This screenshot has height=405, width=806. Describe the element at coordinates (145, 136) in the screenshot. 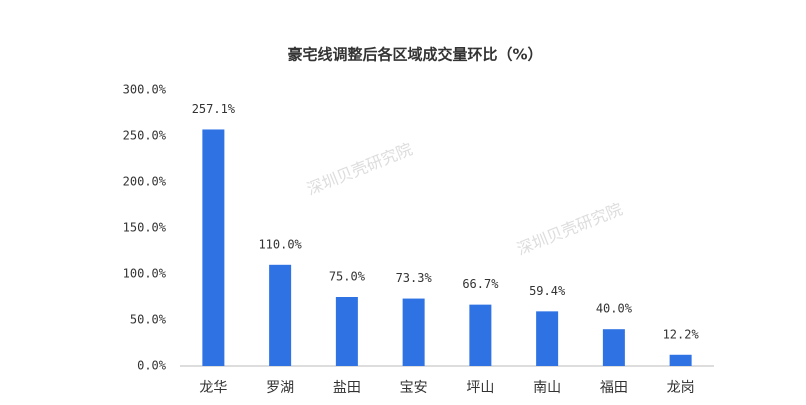

I see `y-tick-label: 250.0%` at that location.